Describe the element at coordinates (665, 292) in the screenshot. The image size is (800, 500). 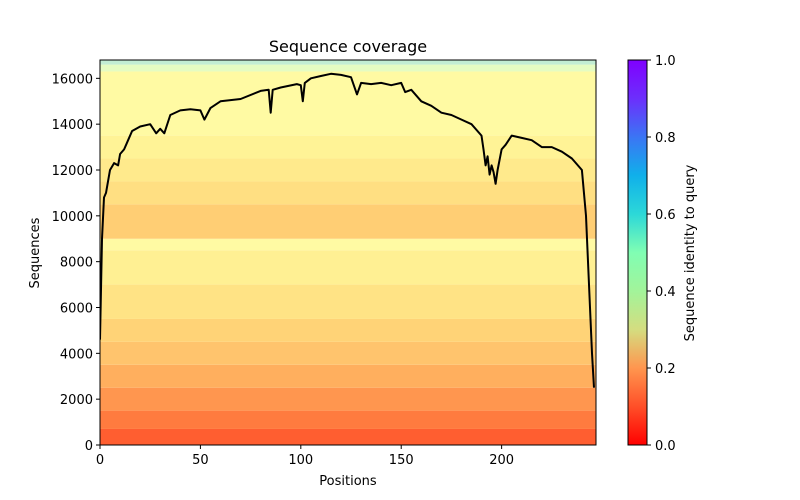
I see `colorbar-tick-label: 0.4` at that location.